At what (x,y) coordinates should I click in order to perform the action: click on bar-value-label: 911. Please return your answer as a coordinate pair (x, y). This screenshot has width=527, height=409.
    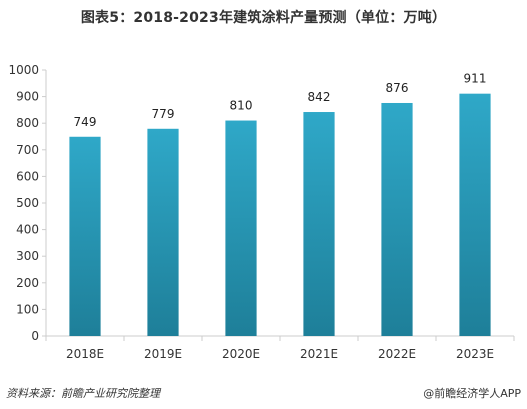
    Looking at the image, I should click on (475, 79).